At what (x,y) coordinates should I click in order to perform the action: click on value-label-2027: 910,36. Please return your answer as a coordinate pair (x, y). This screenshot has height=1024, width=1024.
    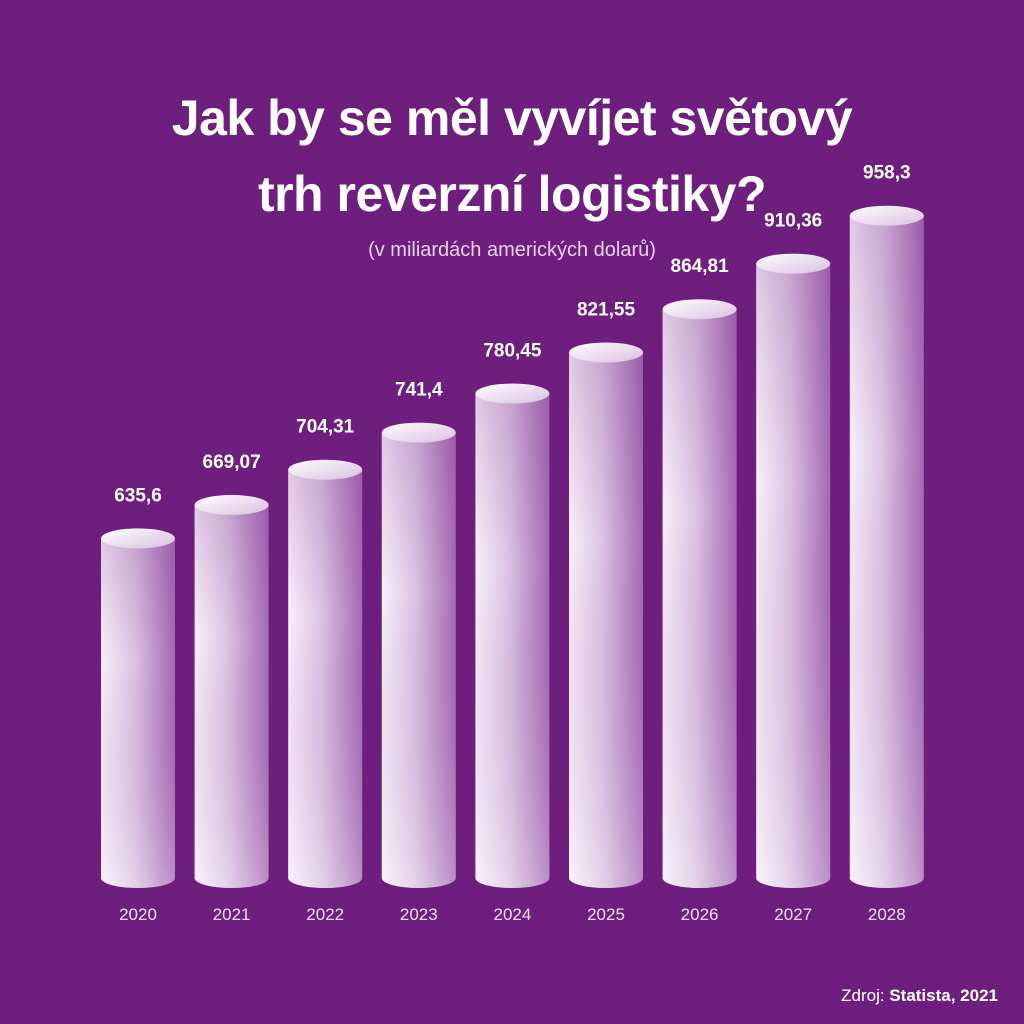
    Looking at the image, I should click on (793, 221).